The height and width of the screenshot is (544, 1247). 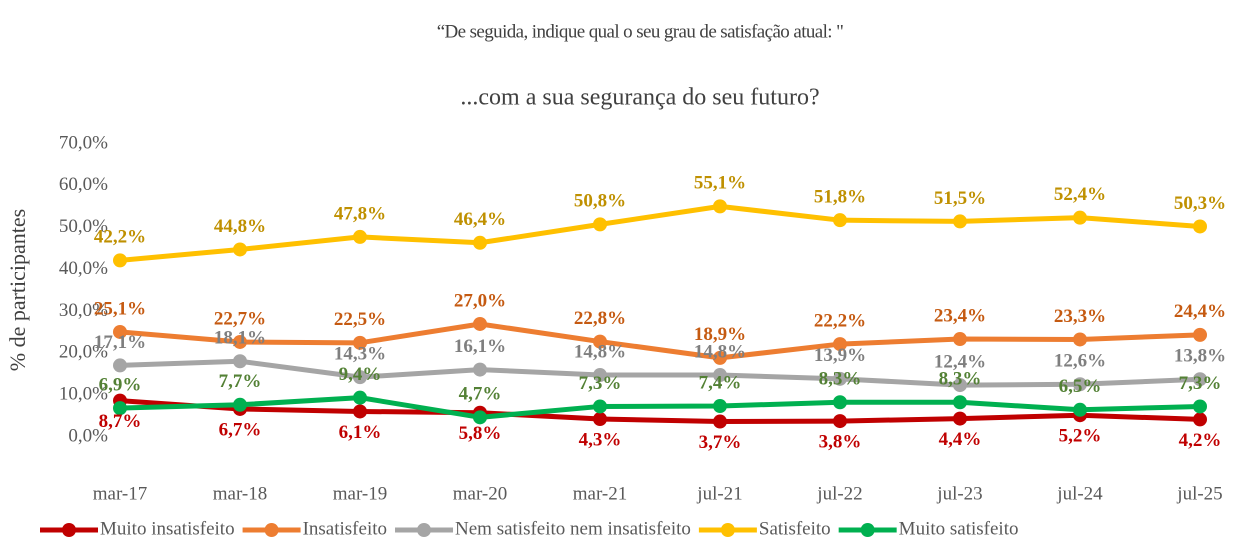 What do you see at coordinates (959, 493) in the screenshot?
I see `x-tick-label: jul-23` at bounding box center [959, 493].